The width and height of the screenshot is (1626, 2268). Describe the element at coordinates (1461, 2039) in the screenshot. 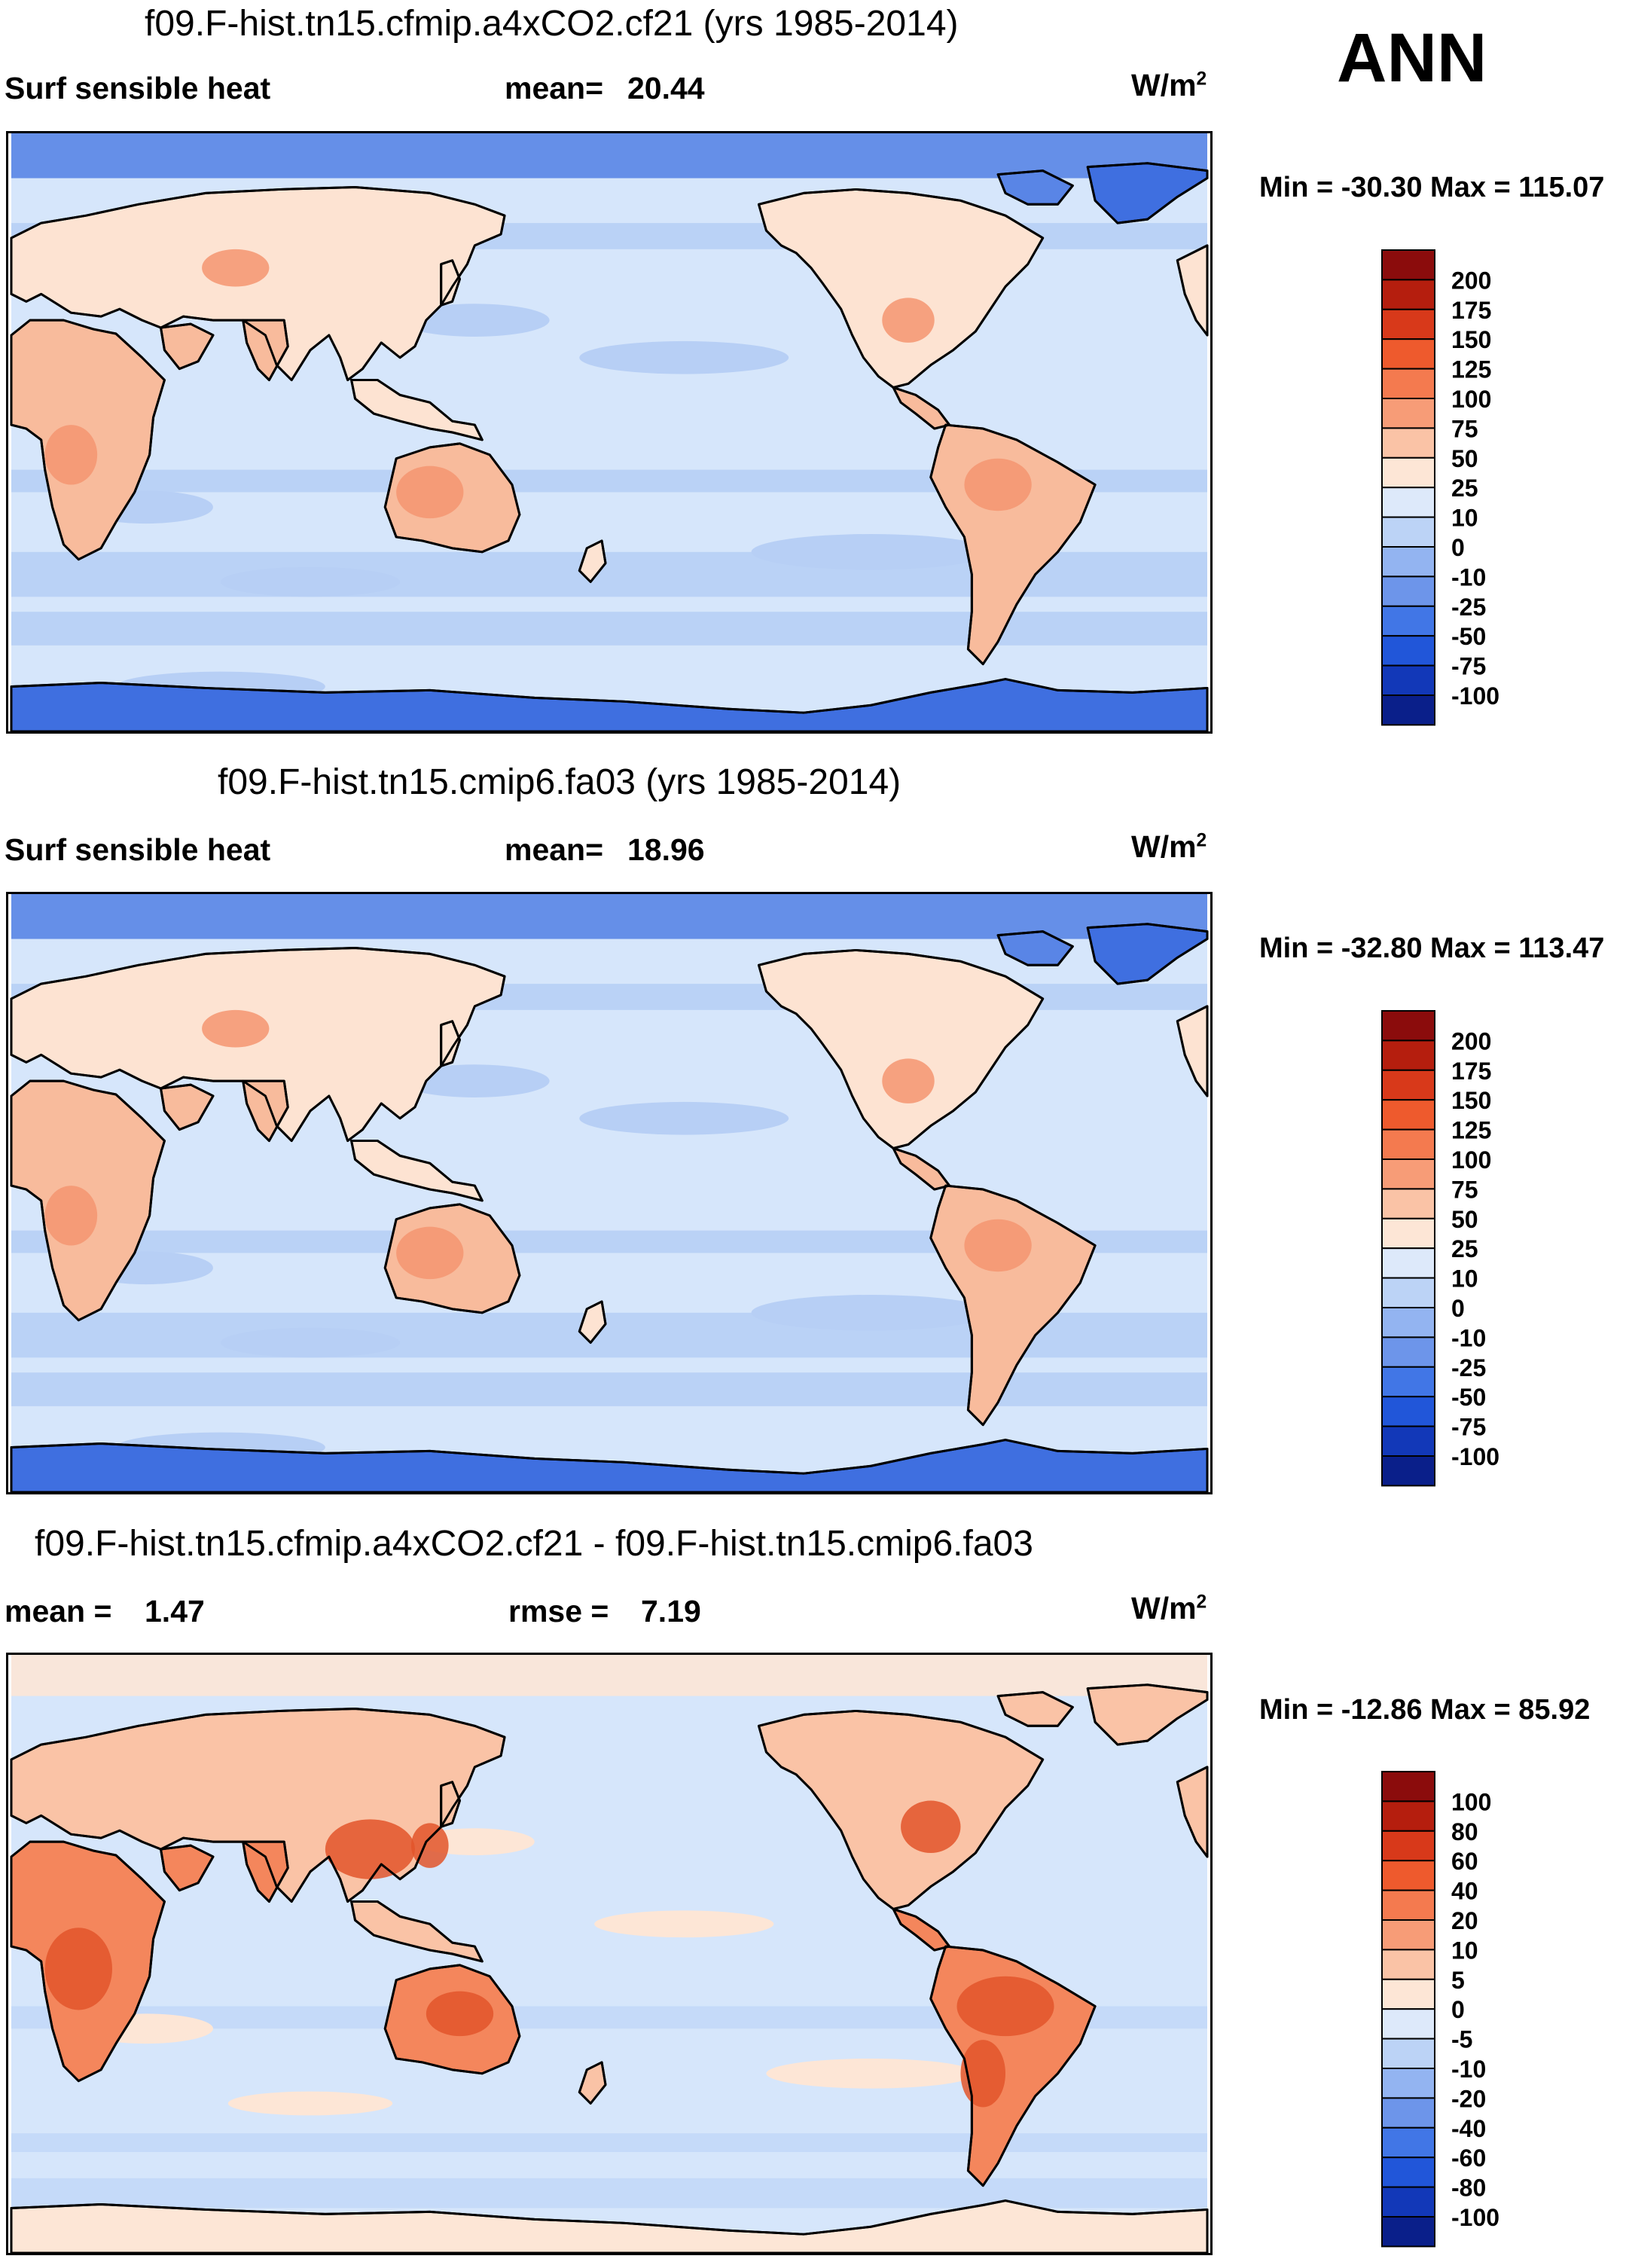

I see `colorbar-tick-label: -5` at that location.